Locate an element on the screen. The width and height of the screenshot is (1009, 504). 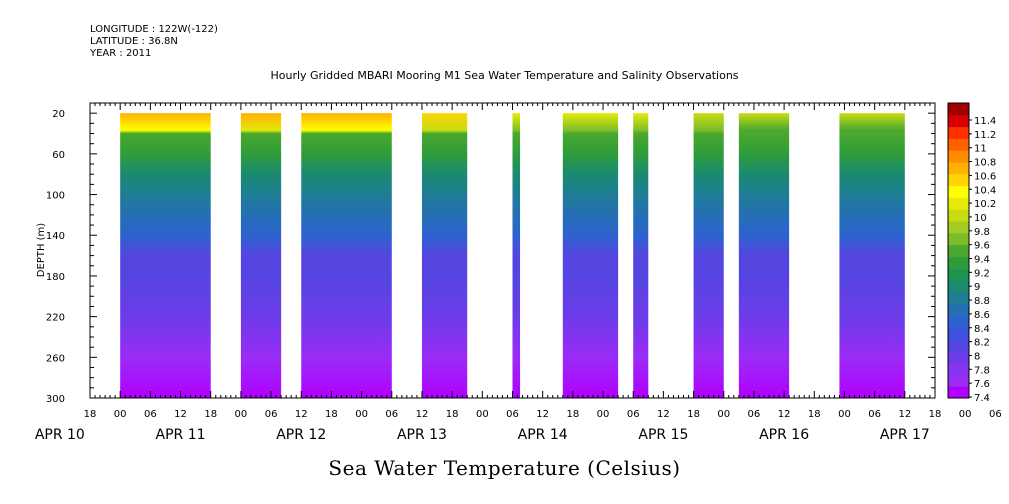
variable-label: Sea Water Temperature (Celsius) is located at coordinates (504, 468).